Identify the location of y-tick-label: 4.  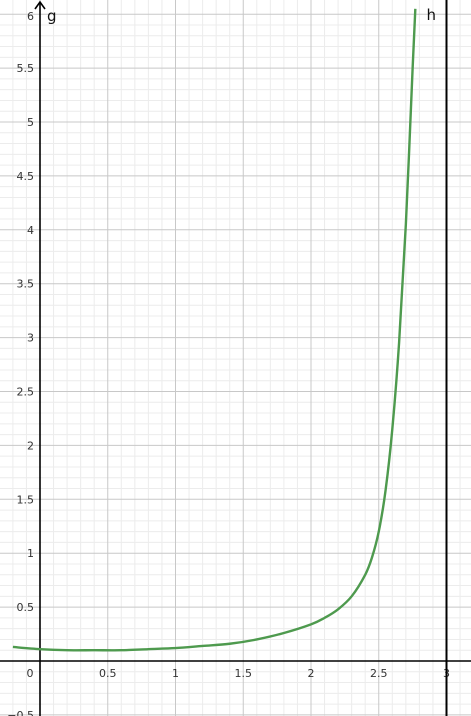
(30, 230).